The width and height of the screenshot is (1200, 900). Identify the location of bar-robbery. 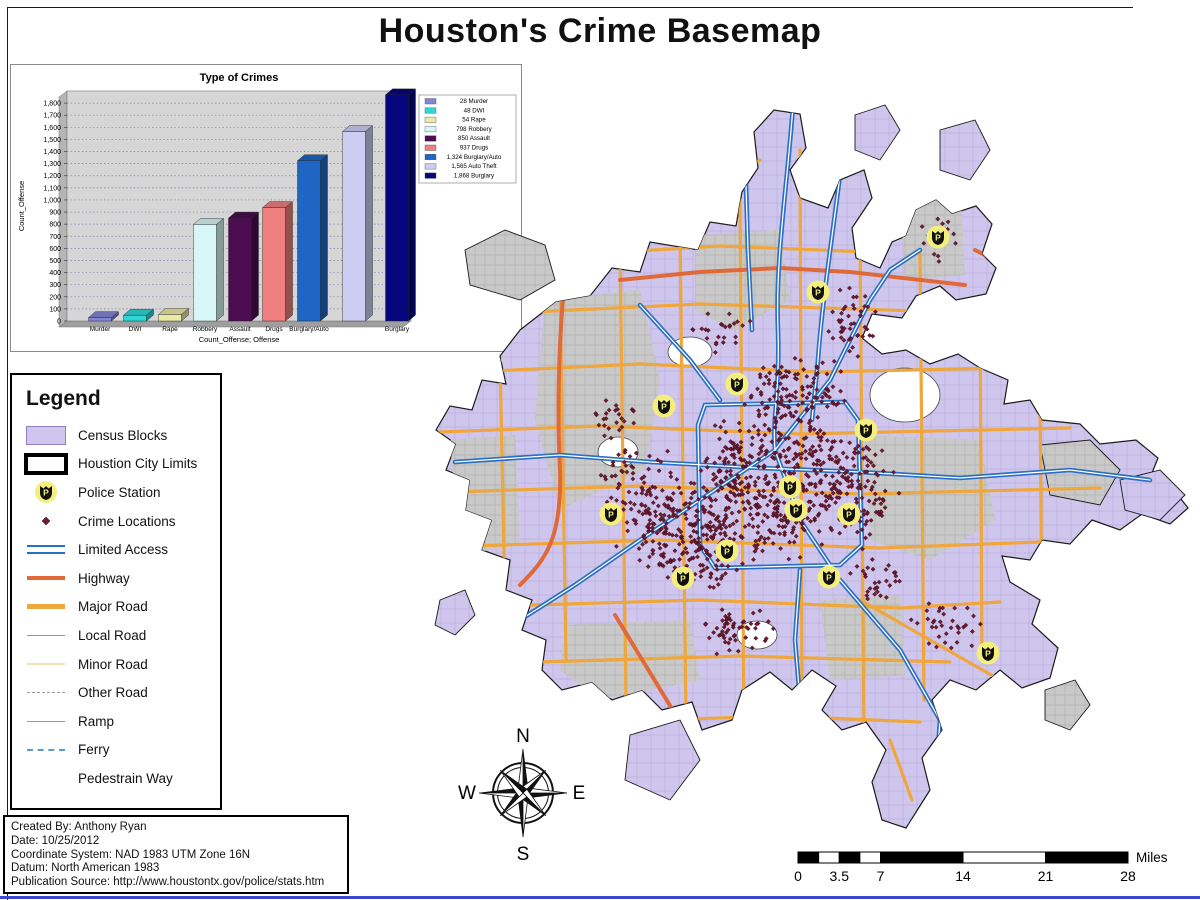
(208, 269).